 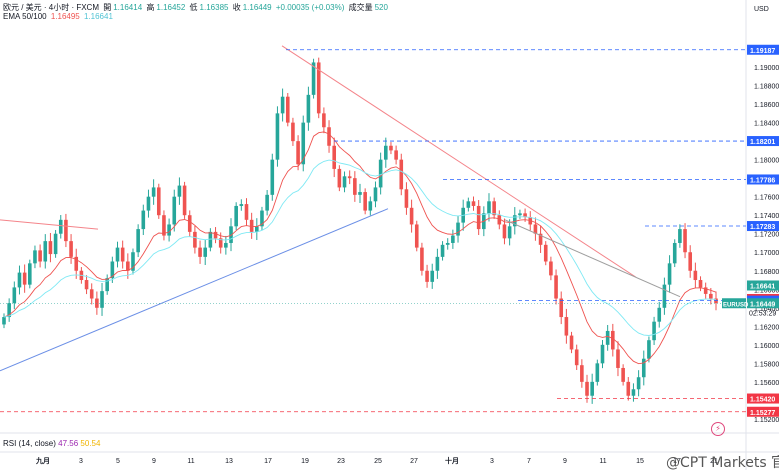 What do you see at coordinates (766, 253) in the screenshot?
I see `y-tick-label: 1.17000` at bounding box center [766, 253].